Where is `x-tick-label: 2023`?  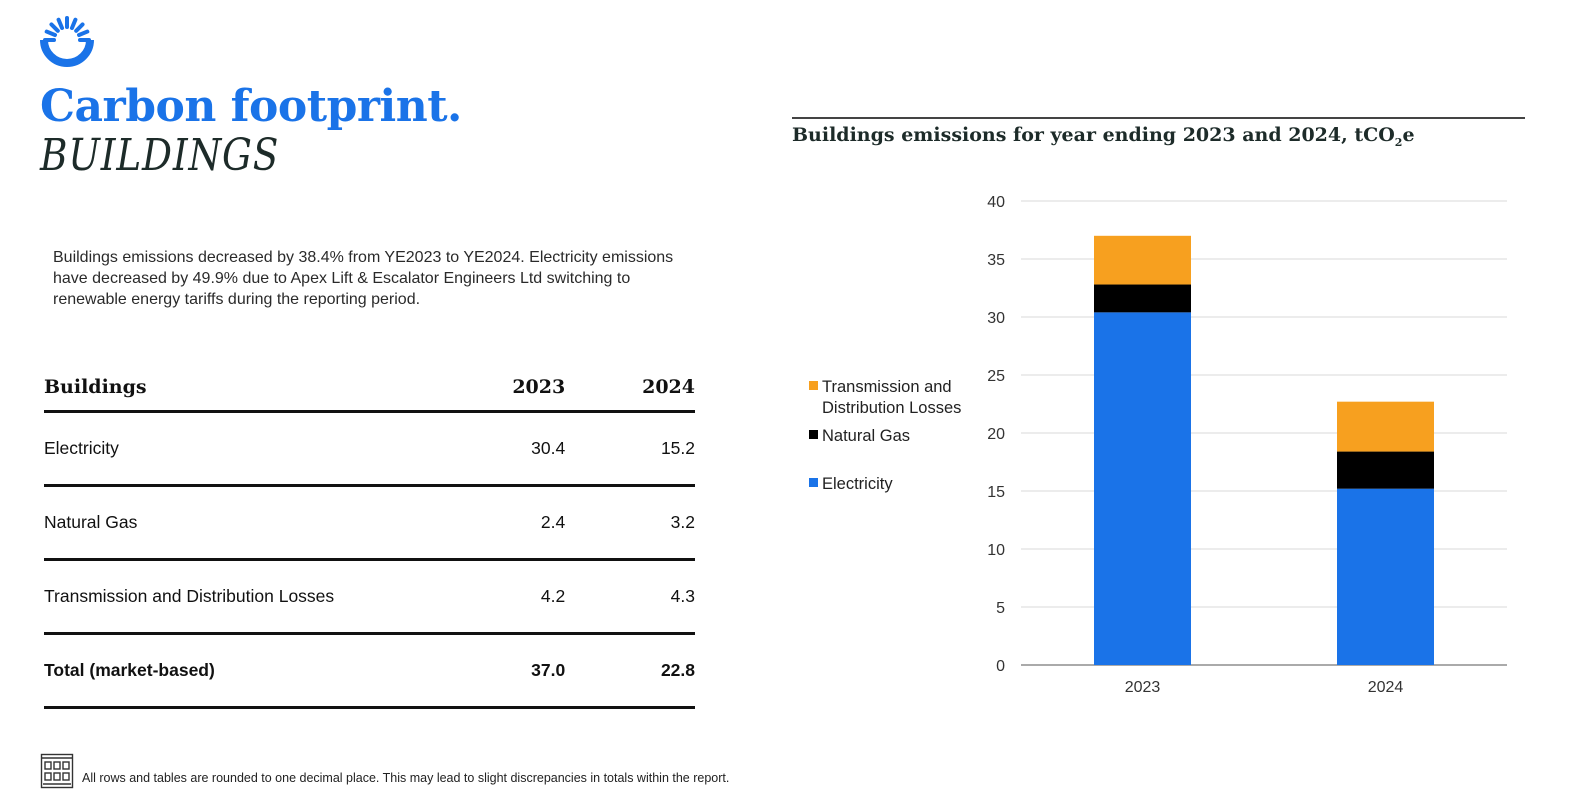
x-tick-label: 2023 is located at coordinates (1143, 687).